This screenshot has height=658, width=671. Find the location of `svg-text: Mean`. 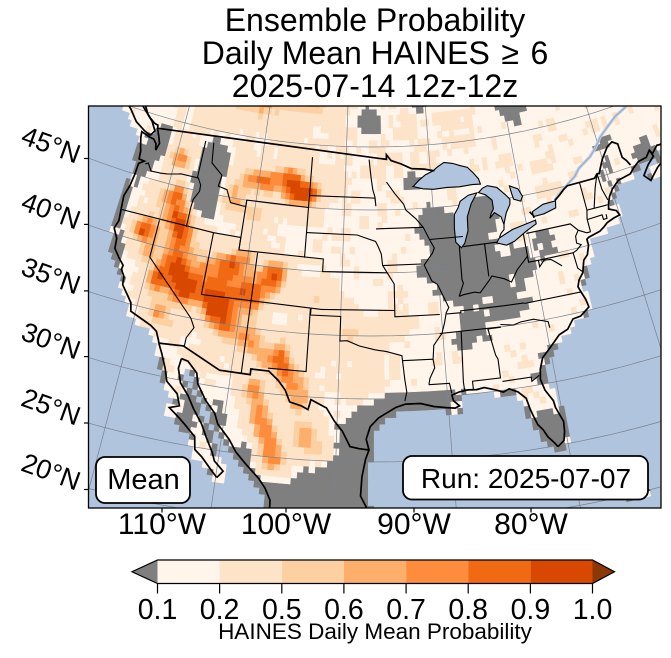

svg-text: Mean is located at coordinates (143, 480).